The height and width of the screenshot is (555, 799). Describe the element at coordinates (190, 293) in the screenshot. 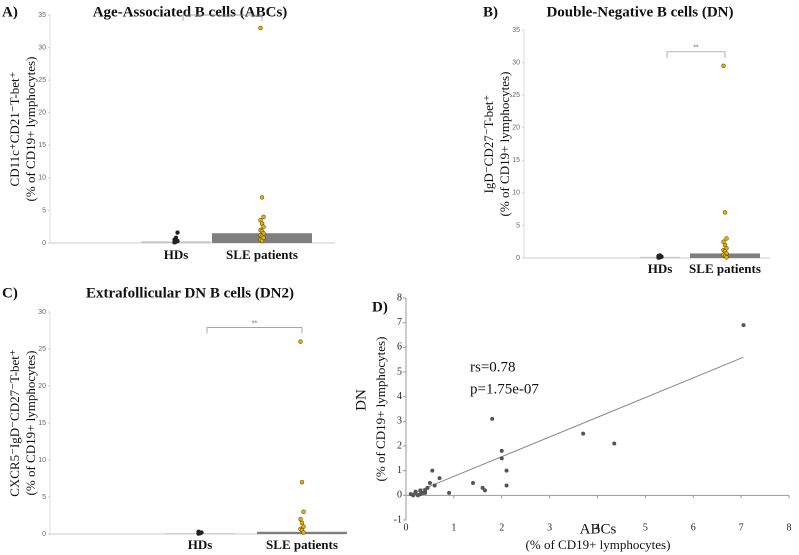

I see `chart-title: Extrafollicular DN B cells (DN2)` at that location.